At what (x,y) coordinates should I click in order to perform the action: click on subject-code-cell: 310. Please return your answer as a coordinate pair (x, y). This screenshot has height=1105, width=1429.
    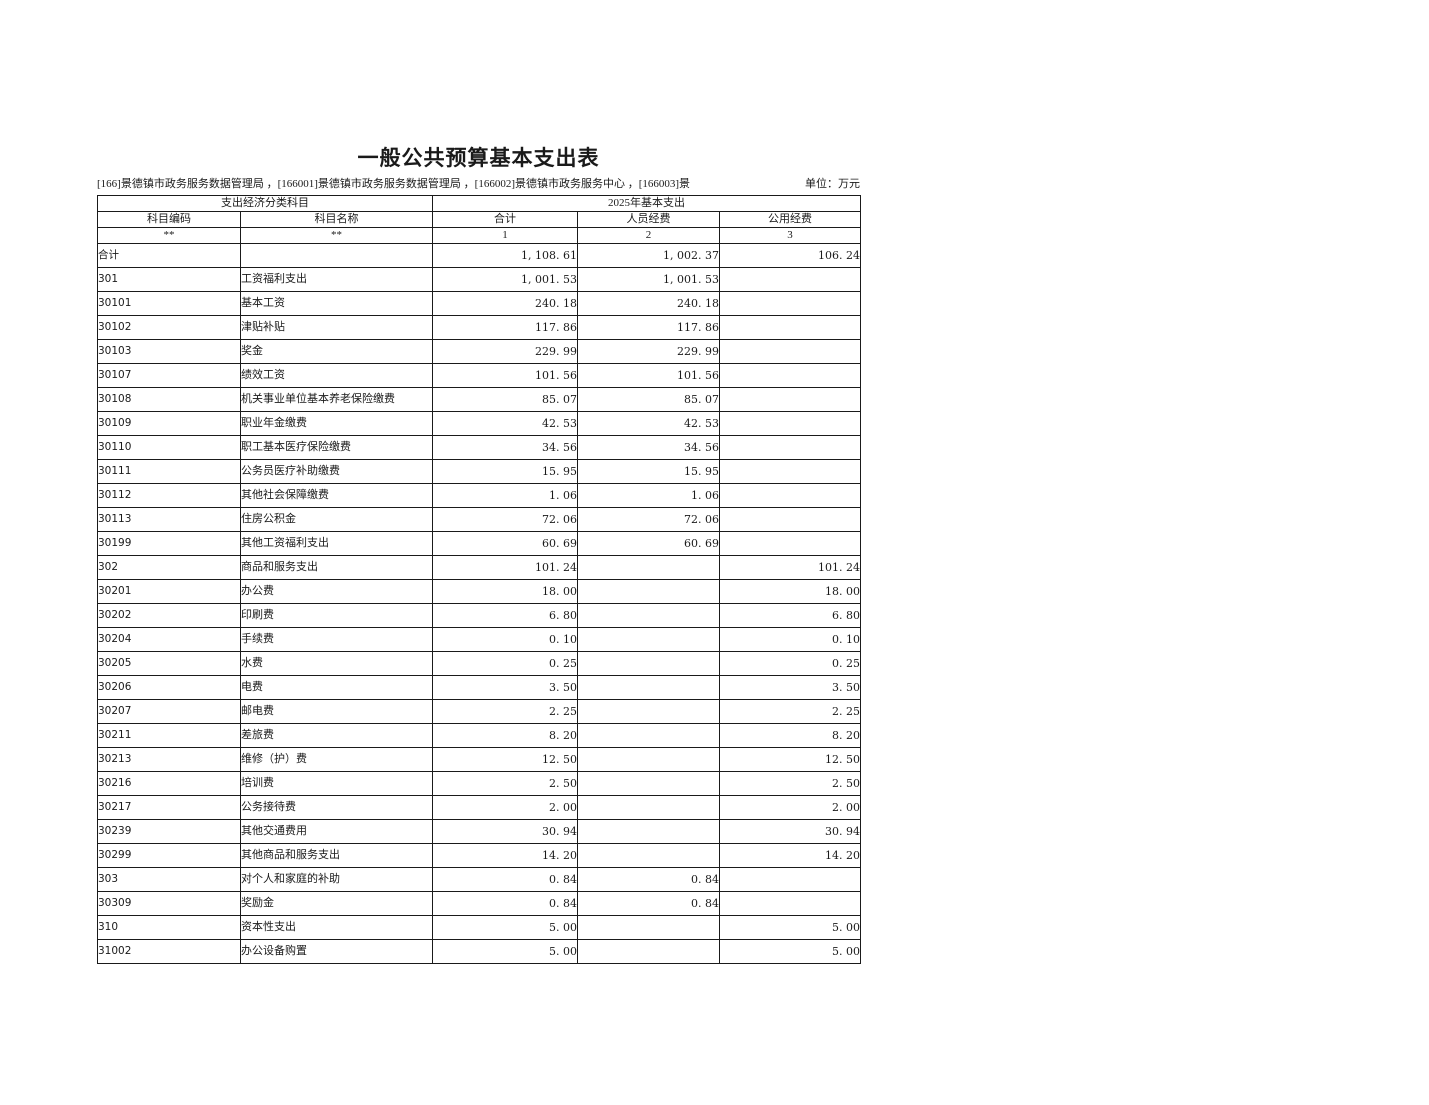
    Looking at the image, I should click on (169, 927).